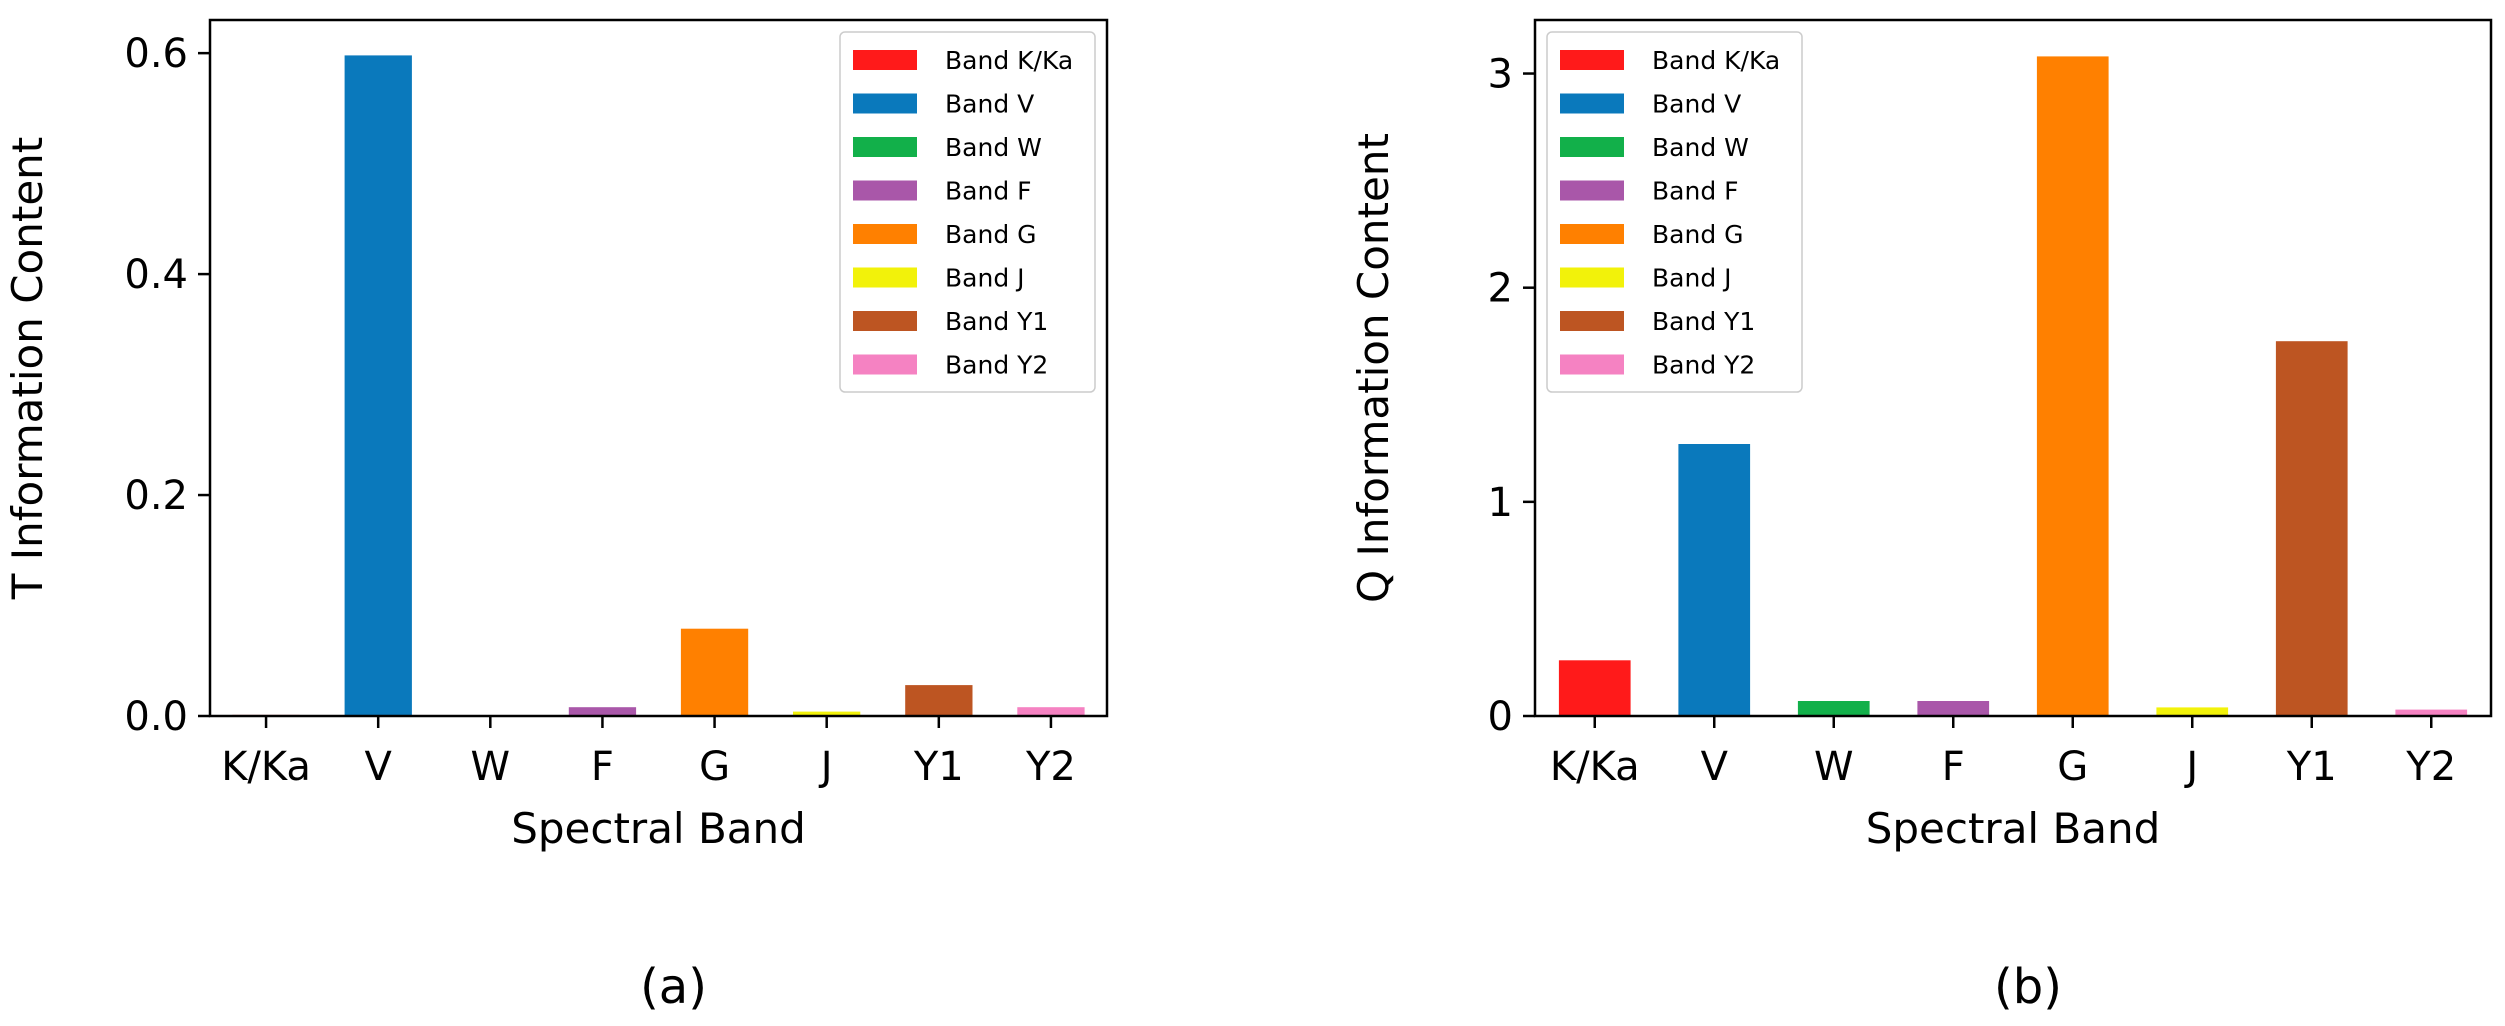 The image size is (2505, 1026). Describe the element at coordinates (156, 496) in the screenshot. I see `y-tick-label: 0.2` at that location.